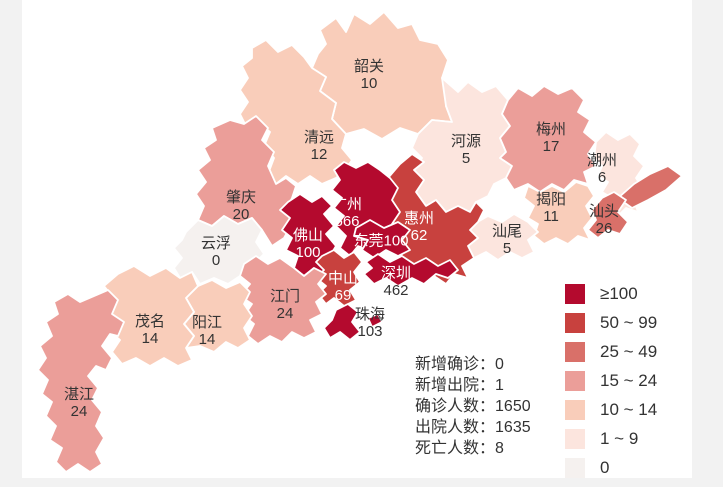 Image resolution: width=723 pixels, height=487 pixels. I want to click on legend-item-25-49: 25 ~ 49, so click(611, 352).